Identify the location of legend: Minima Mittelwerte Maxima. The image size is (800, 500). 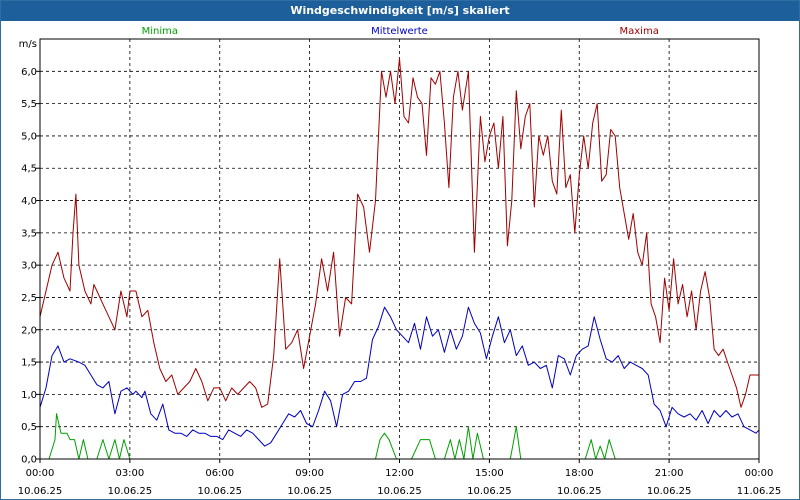
(400, 31).